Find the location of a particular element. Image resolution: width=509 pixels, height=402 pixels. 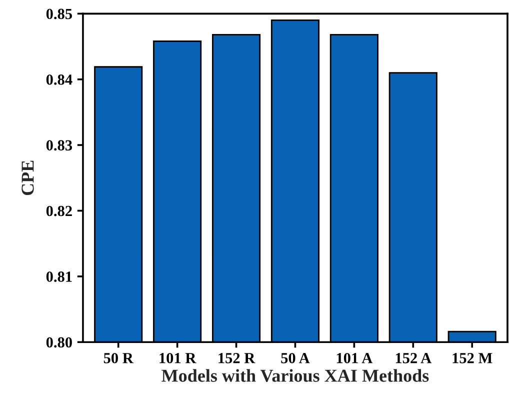

x-tick-label: 152 M is located at coordinates (472, 358).